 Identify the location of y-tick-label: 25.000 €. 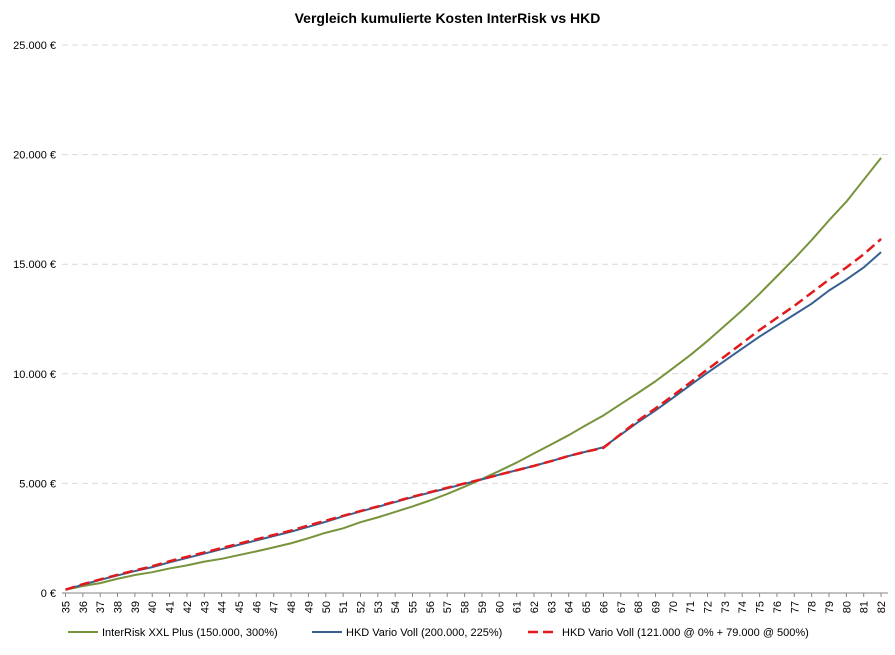
(34, 46).